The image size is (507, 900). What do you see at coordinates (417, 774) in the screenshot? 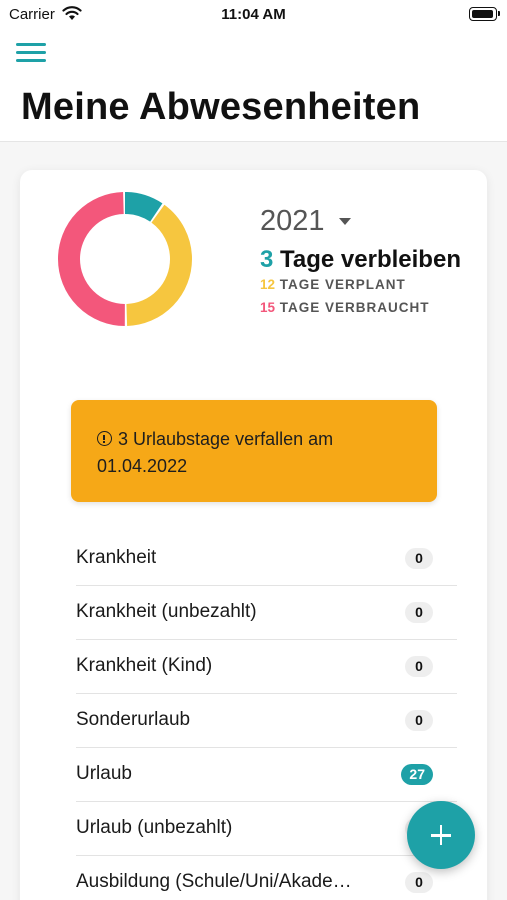
I see `count-badge: 27` at bounding box center [417, 774].